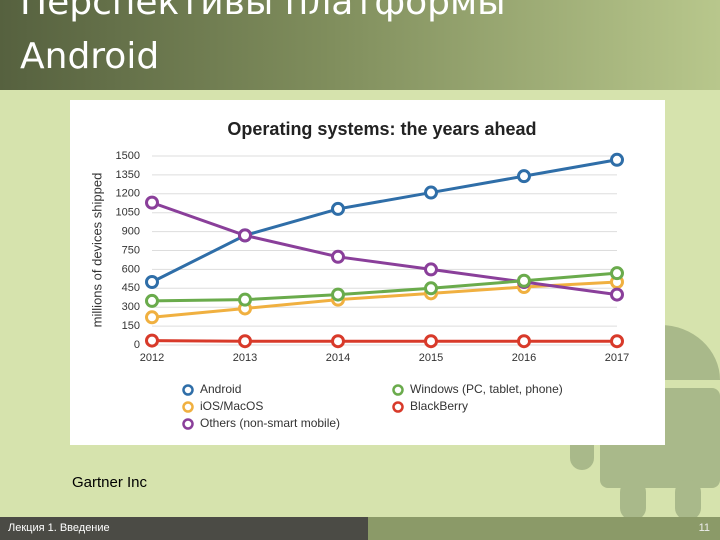 Image resolution: width=720 pixels, height=540 pixels. What do you see at coordinates (152, 358) in the screenshot?
I see `x-tick-label: 2012` at bounding box center [152, 358].